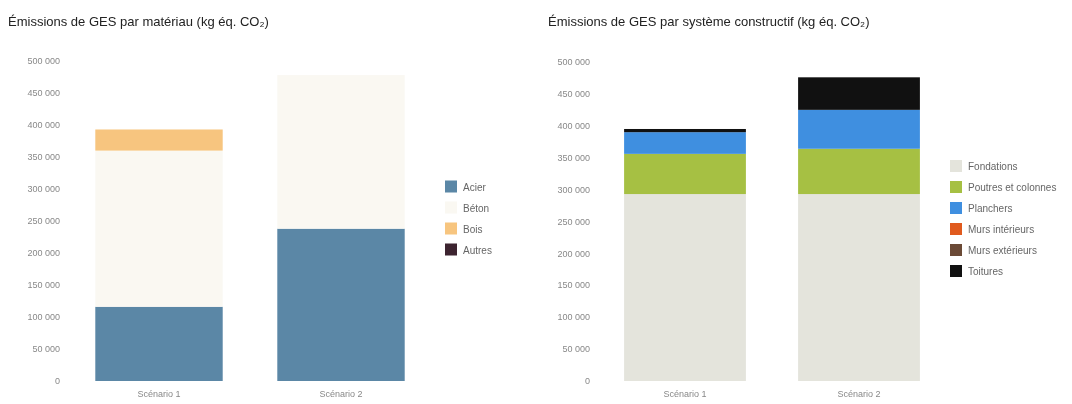 This screenshot has width=1072, height=404. Describe the element at coordinates (709, 21) in the screenshot. I see `chart-title: Émissions de GES par système constructif (kg éq. CO₂)` at that location.